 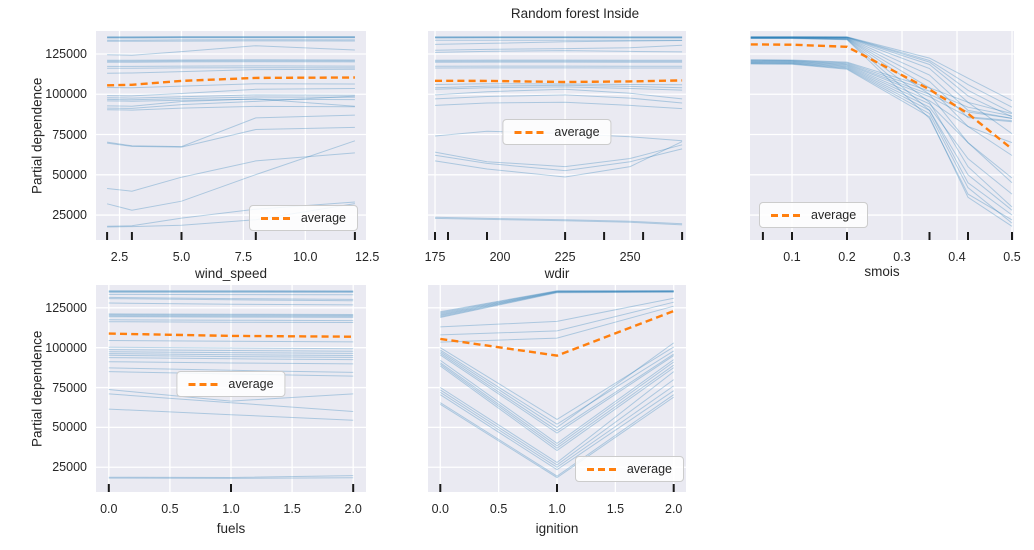 I want to click on x-axis-label-text: wind_speed, so click(x=231, y=273).